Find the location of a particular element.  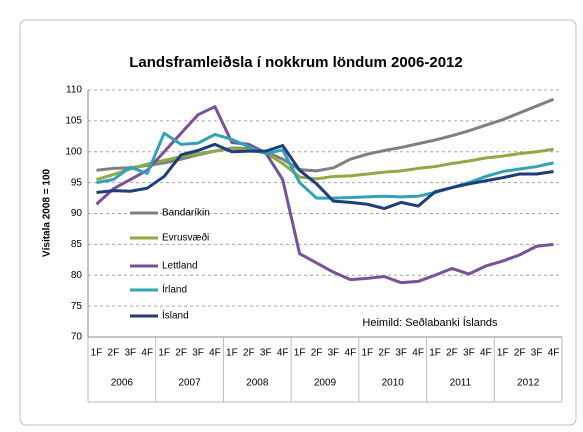

year-label: 2012 is located at coordinates (528, 383).